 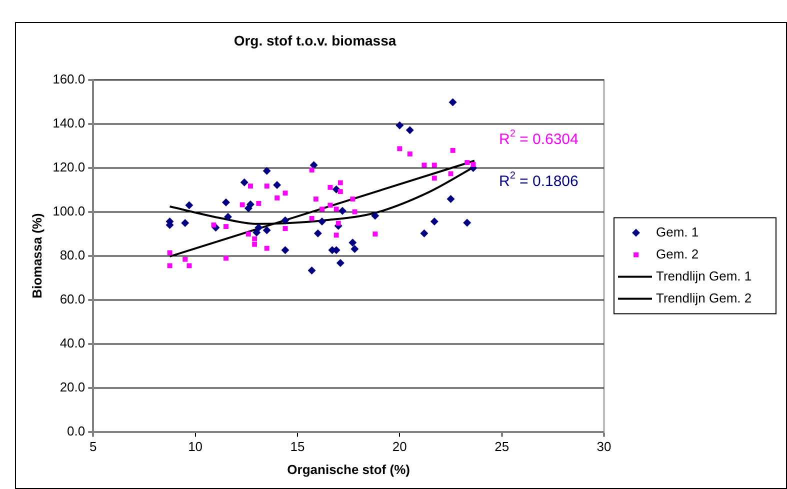 I want to click on legend-label: Gem. 2, so click(x=677, y=254).